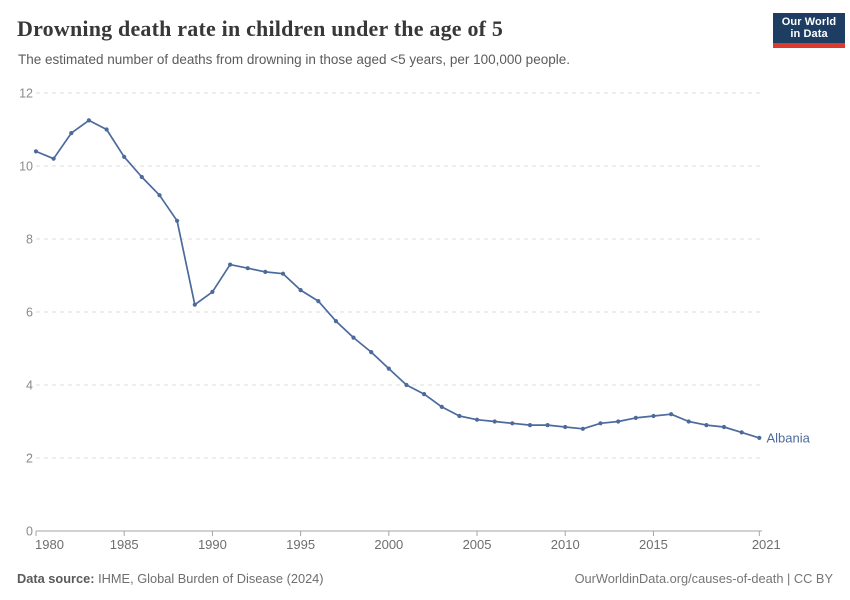 This screenshot has width=850, height=600. I want to click on y-axis-tick-label-8: 8, so click(29, 240).